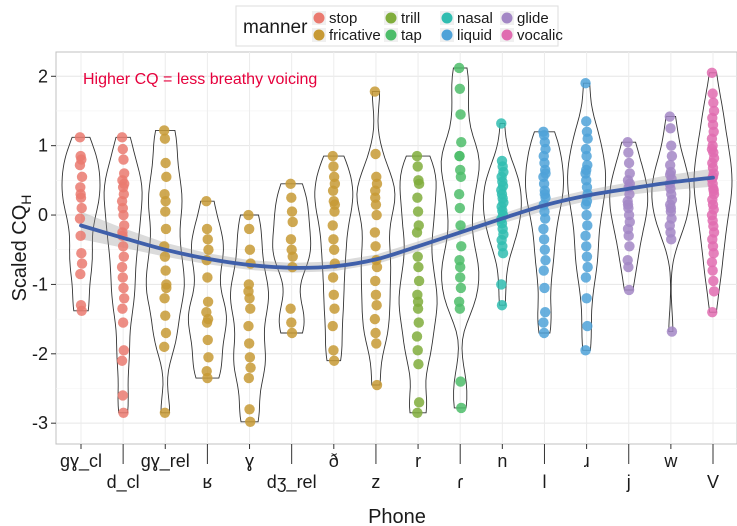  What do you see at coordinates (21, 248) in the screenshot?
I see `y-axis-title: Scaled CQH` at bounding box center [21, 248].